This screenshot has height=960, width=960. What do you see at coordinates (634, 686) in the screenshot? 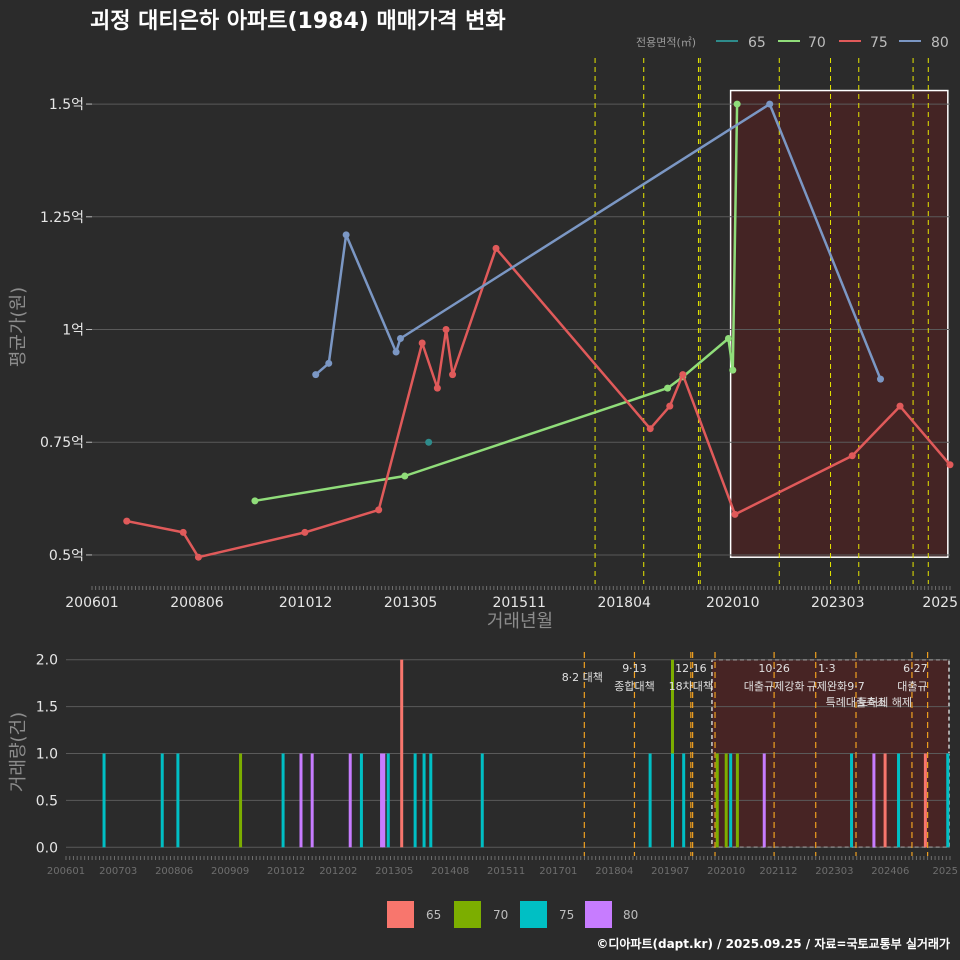
I see `policy-label-text: 종합대책` at bounding box center [634, 686].